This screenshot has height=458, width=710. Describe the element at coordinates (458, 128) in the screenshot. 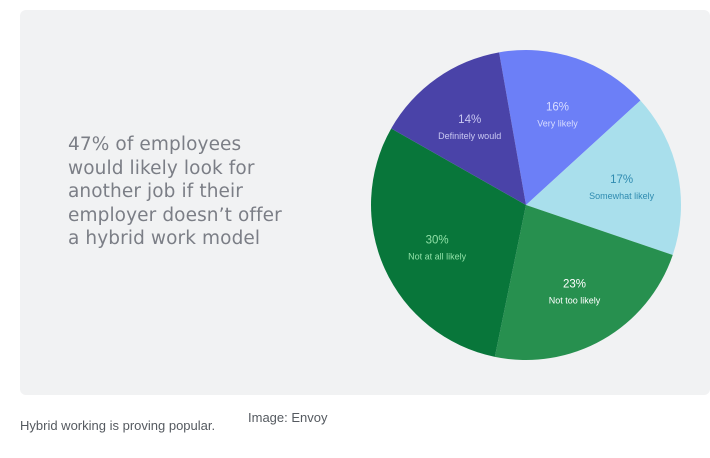

I see `pie-slice-definitely-would` at that location.